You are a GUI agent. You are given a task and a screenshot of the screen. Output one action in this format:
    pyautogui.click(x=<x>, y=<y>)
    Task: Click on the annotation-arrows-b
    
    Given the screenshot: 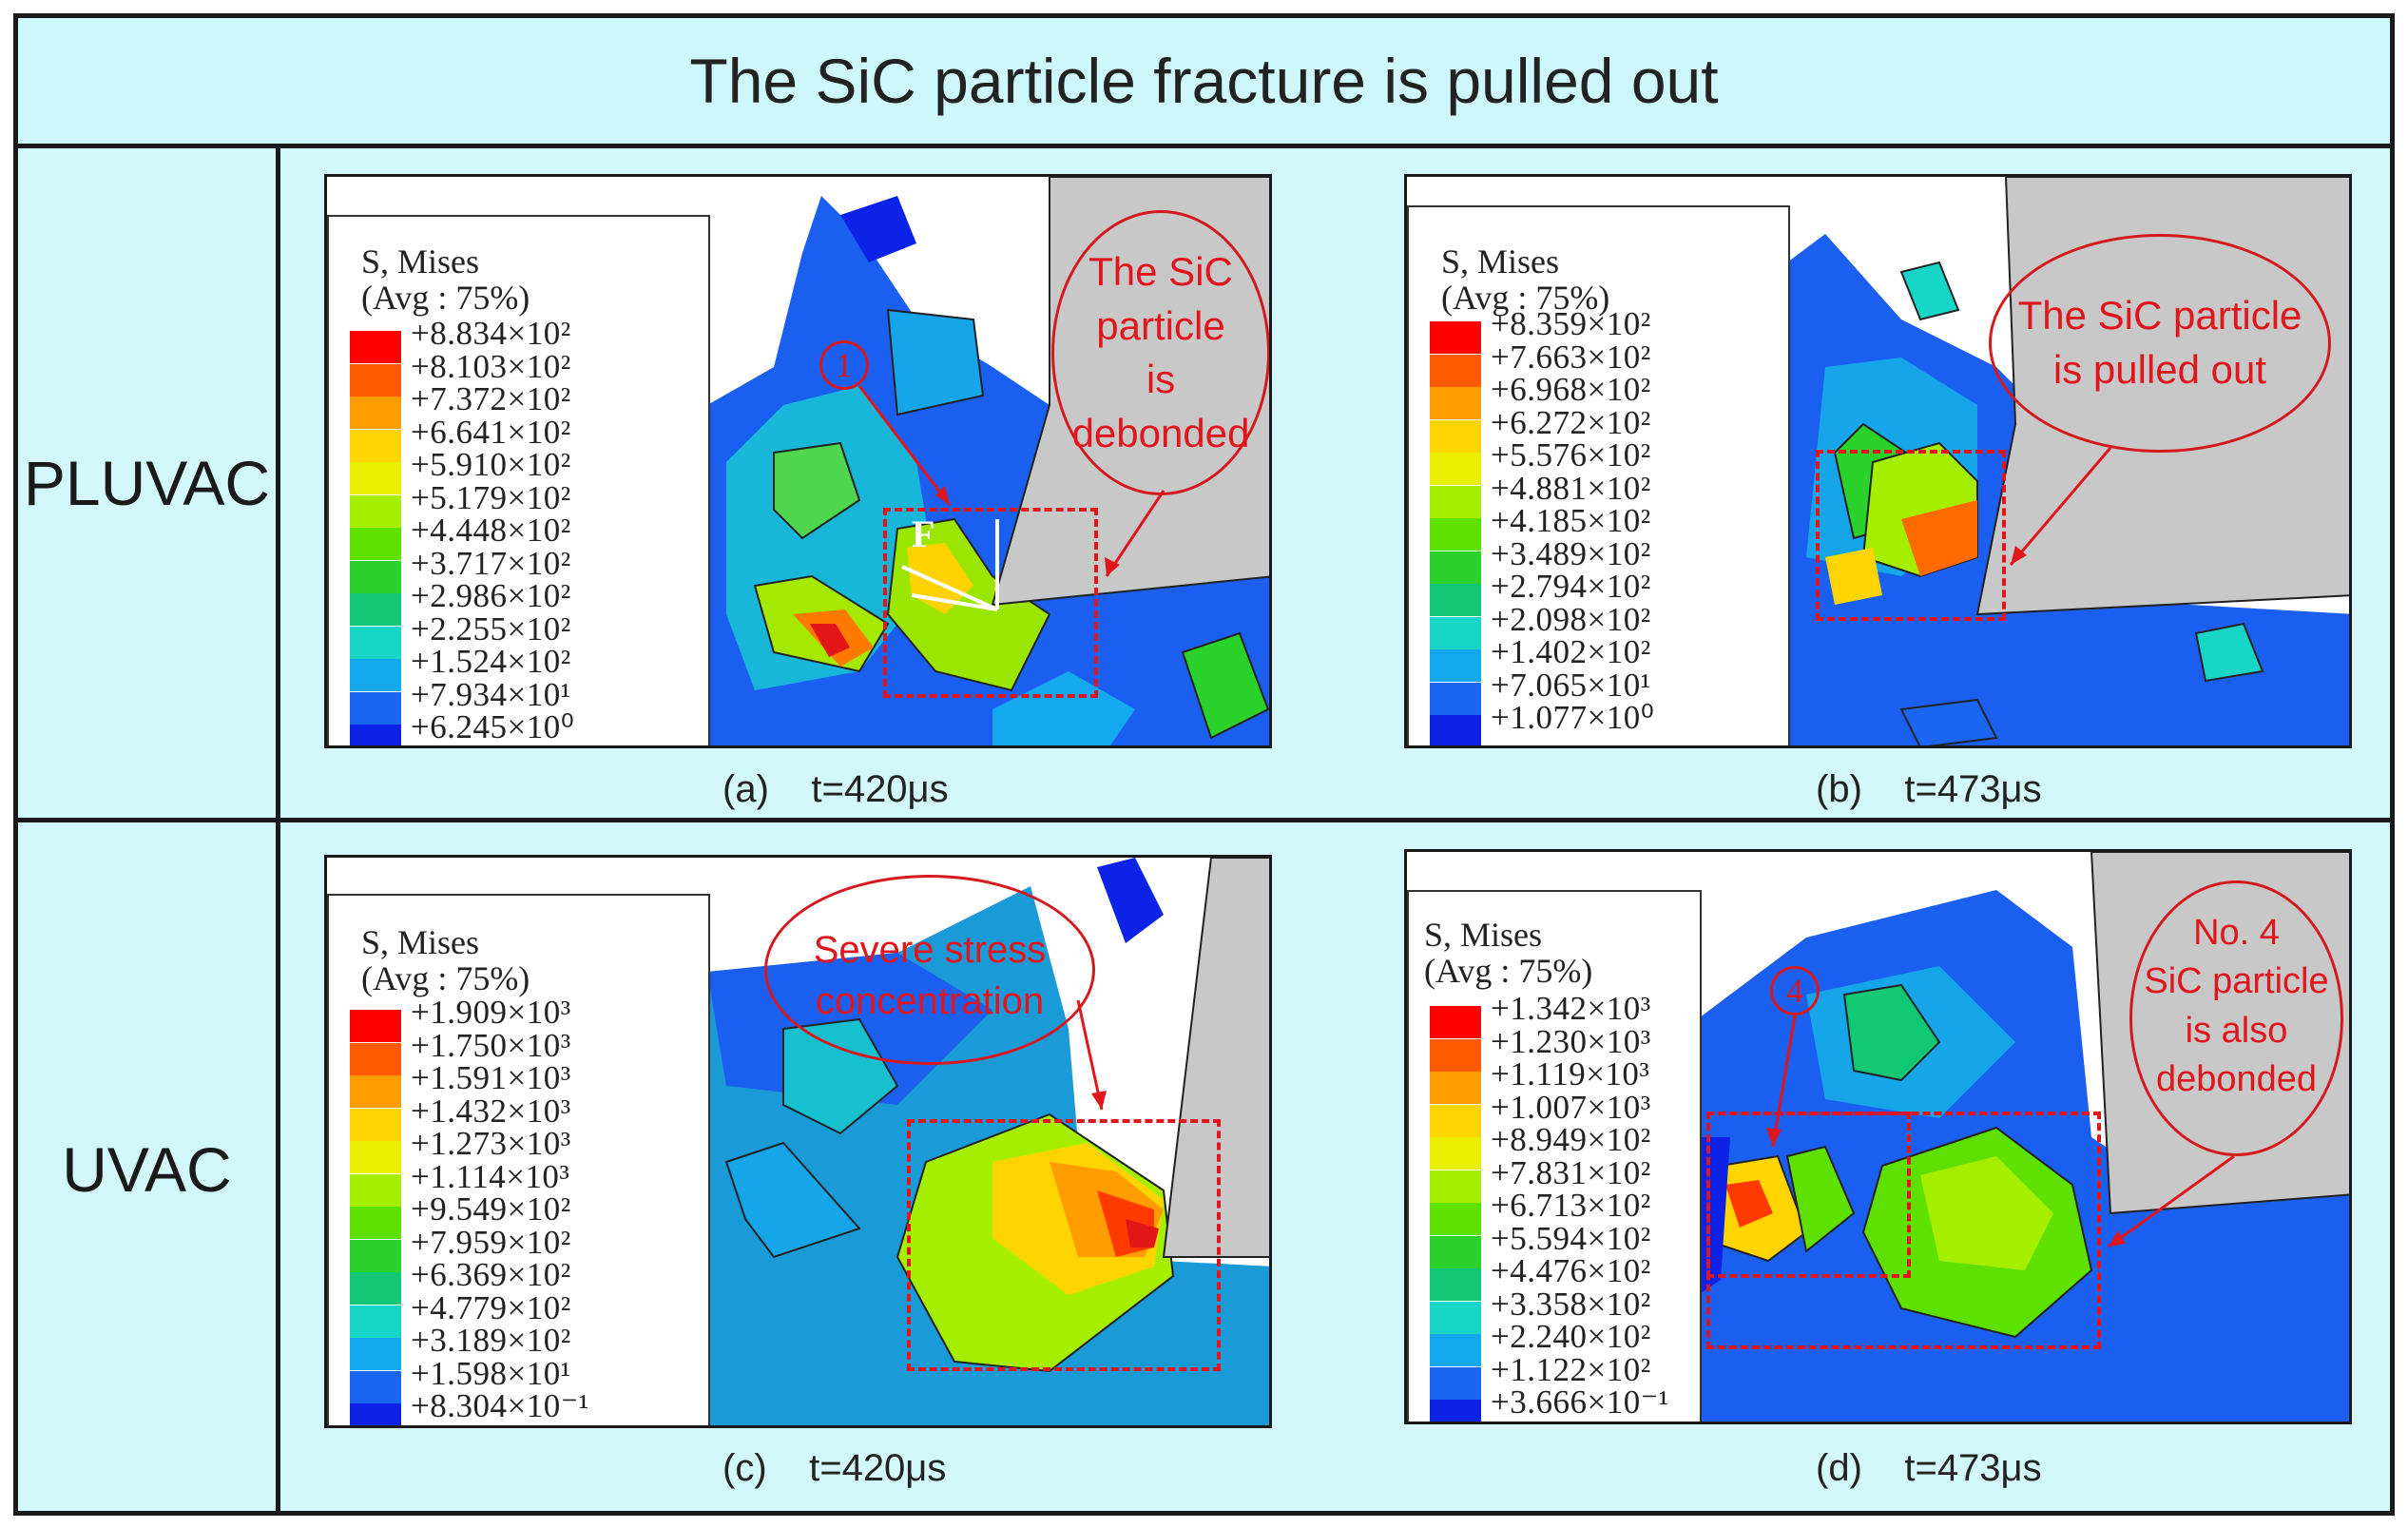 What is the action you would take?
    pyautogui.click(x=2060, y=506)
    